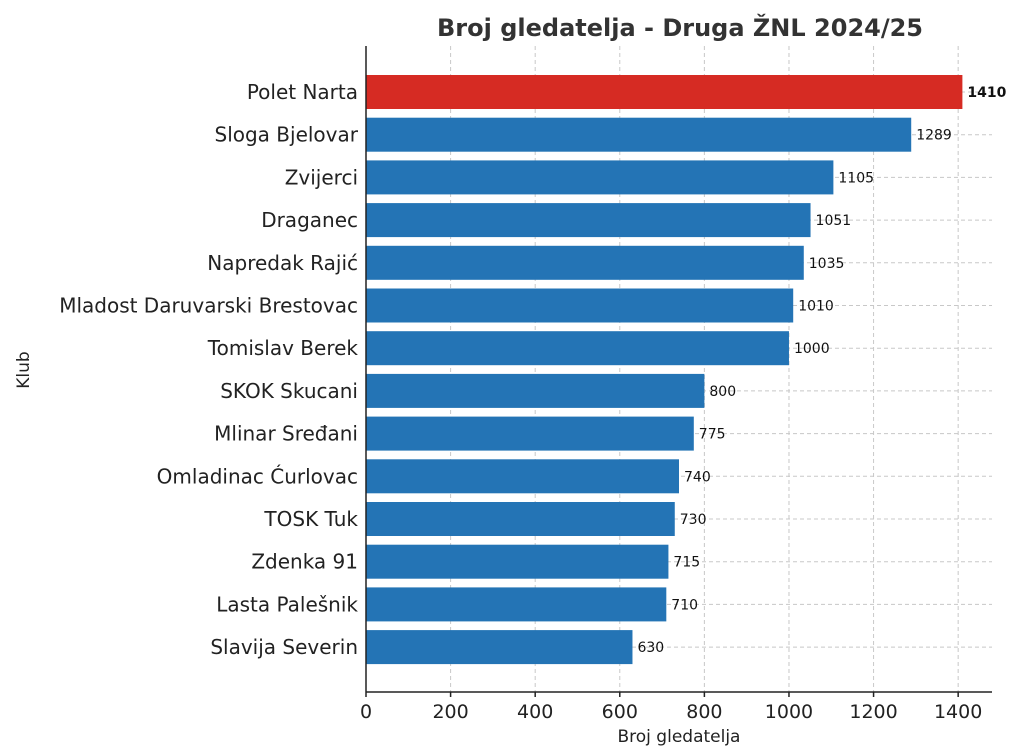  What do you see at coordinates (789, 712) in the screenshot?
I see `x-tick-label: 1000` at bounding box center [789, 712].